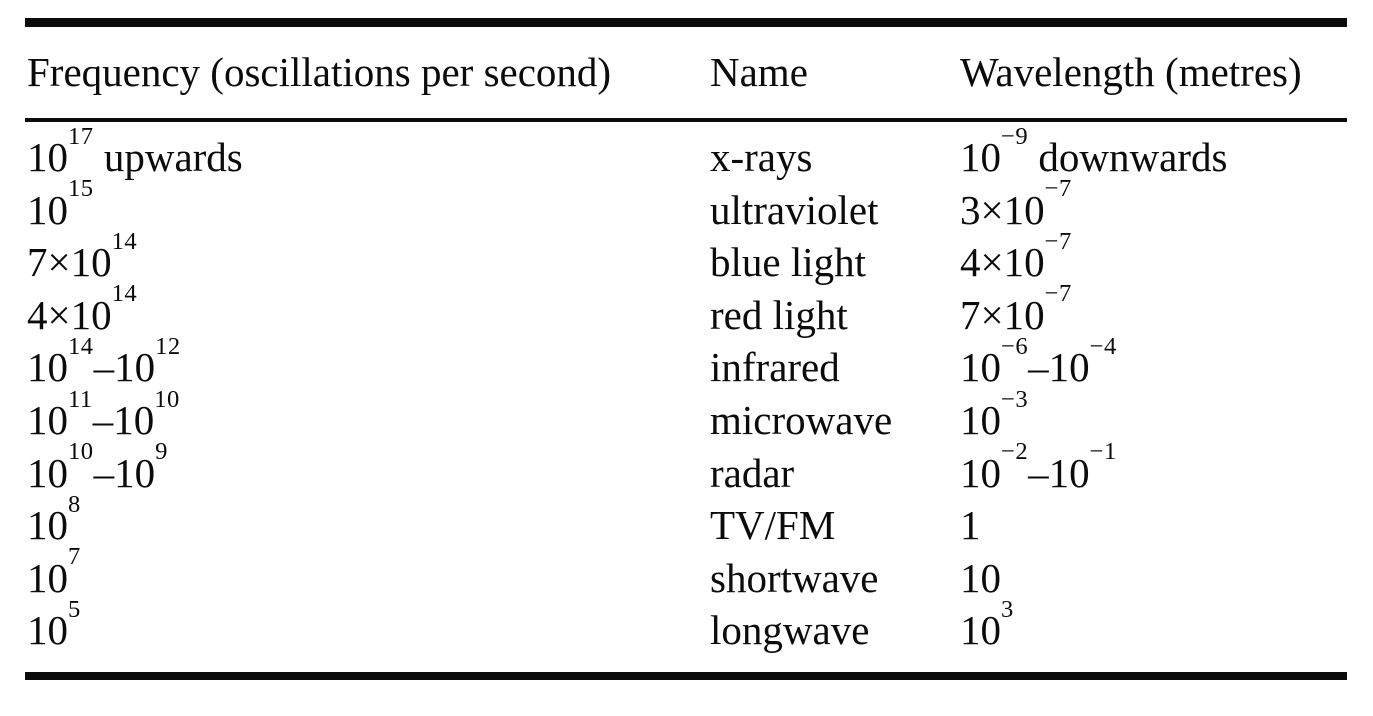  Describe the element at coordinates (1015, 452) in the screenshot. I see `superscript: −2` at that location.